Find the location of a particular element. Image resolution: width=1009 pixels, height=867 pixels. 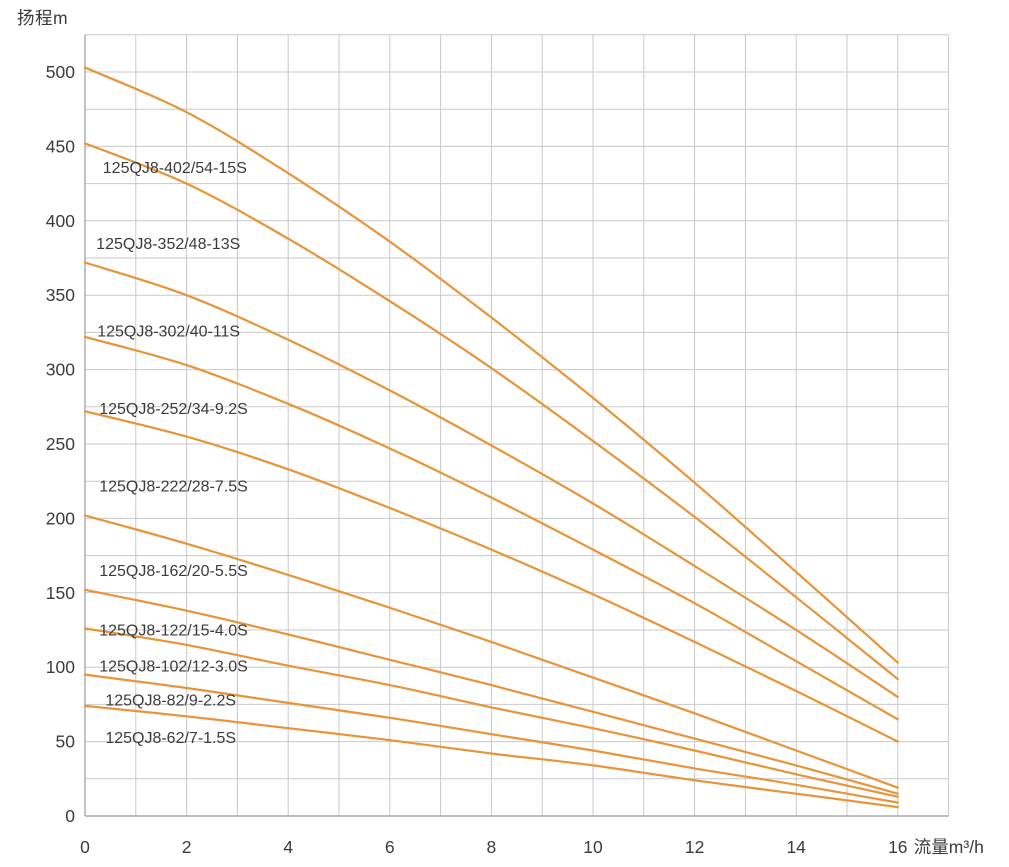

y-tick-label: 150 is located at coordinates (60, 593).